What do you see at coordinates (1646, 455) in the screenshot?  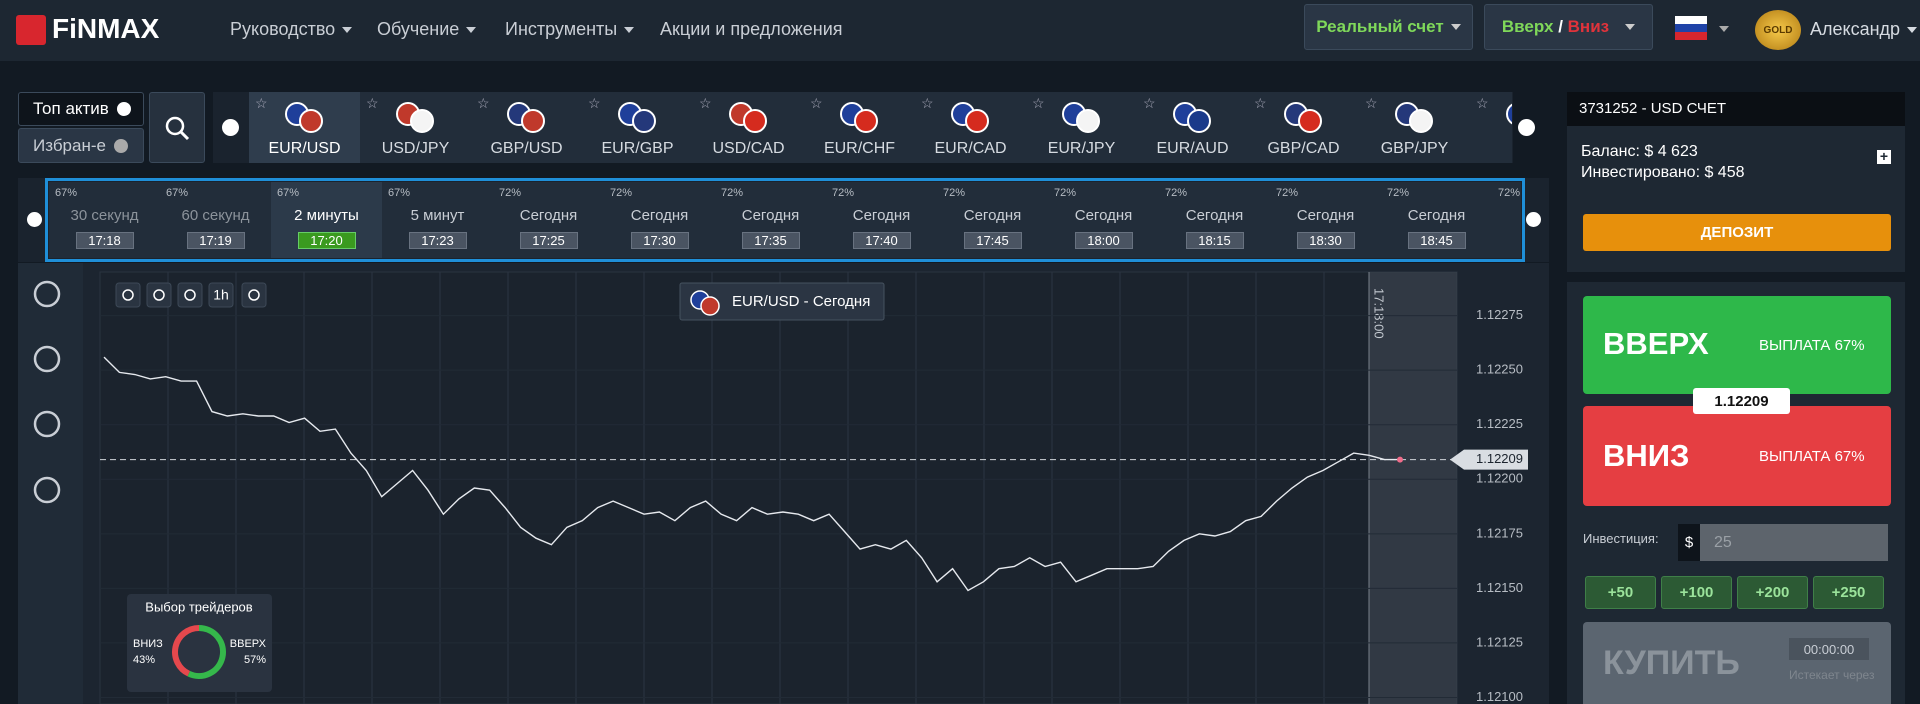 I see `down-label: ВНИЗ` at bounding box center [1646, 455].